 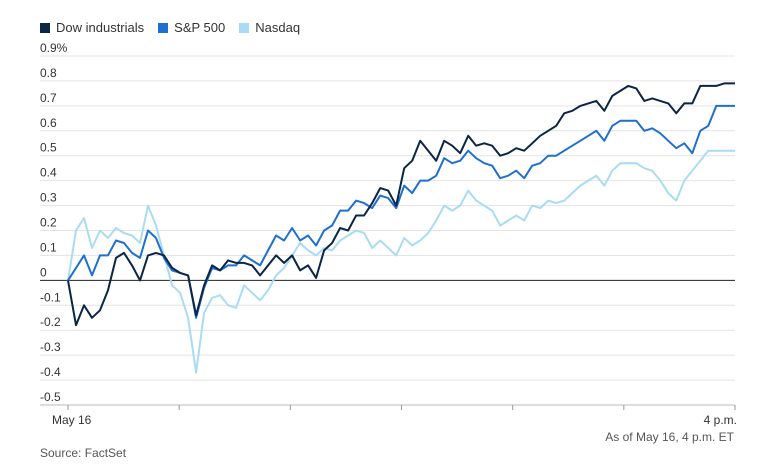 What do you see at coordinates (83, 453) in the screenshot?
I see `source-note: Source: FactSet` at bounding box center [83, 453].